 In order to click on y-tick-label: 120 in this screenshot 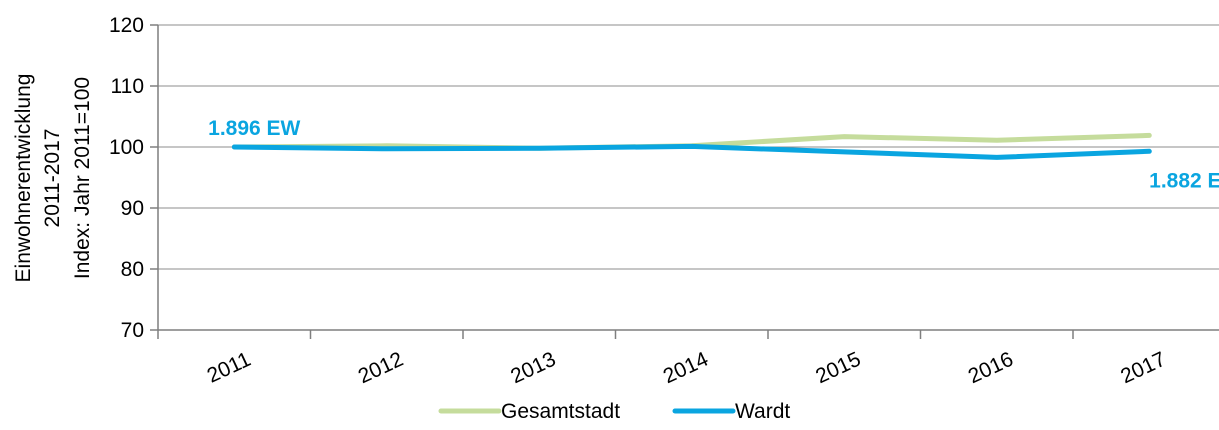, I will do `click(126, 25)`.